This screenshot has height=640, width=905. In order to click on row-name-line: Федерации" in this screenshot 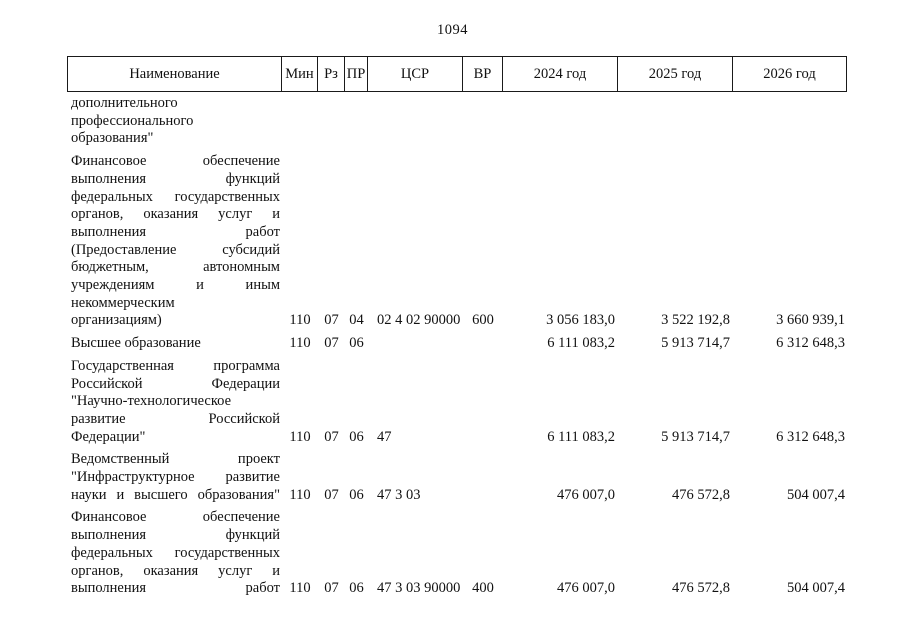, I will do `click(108, 436)`.